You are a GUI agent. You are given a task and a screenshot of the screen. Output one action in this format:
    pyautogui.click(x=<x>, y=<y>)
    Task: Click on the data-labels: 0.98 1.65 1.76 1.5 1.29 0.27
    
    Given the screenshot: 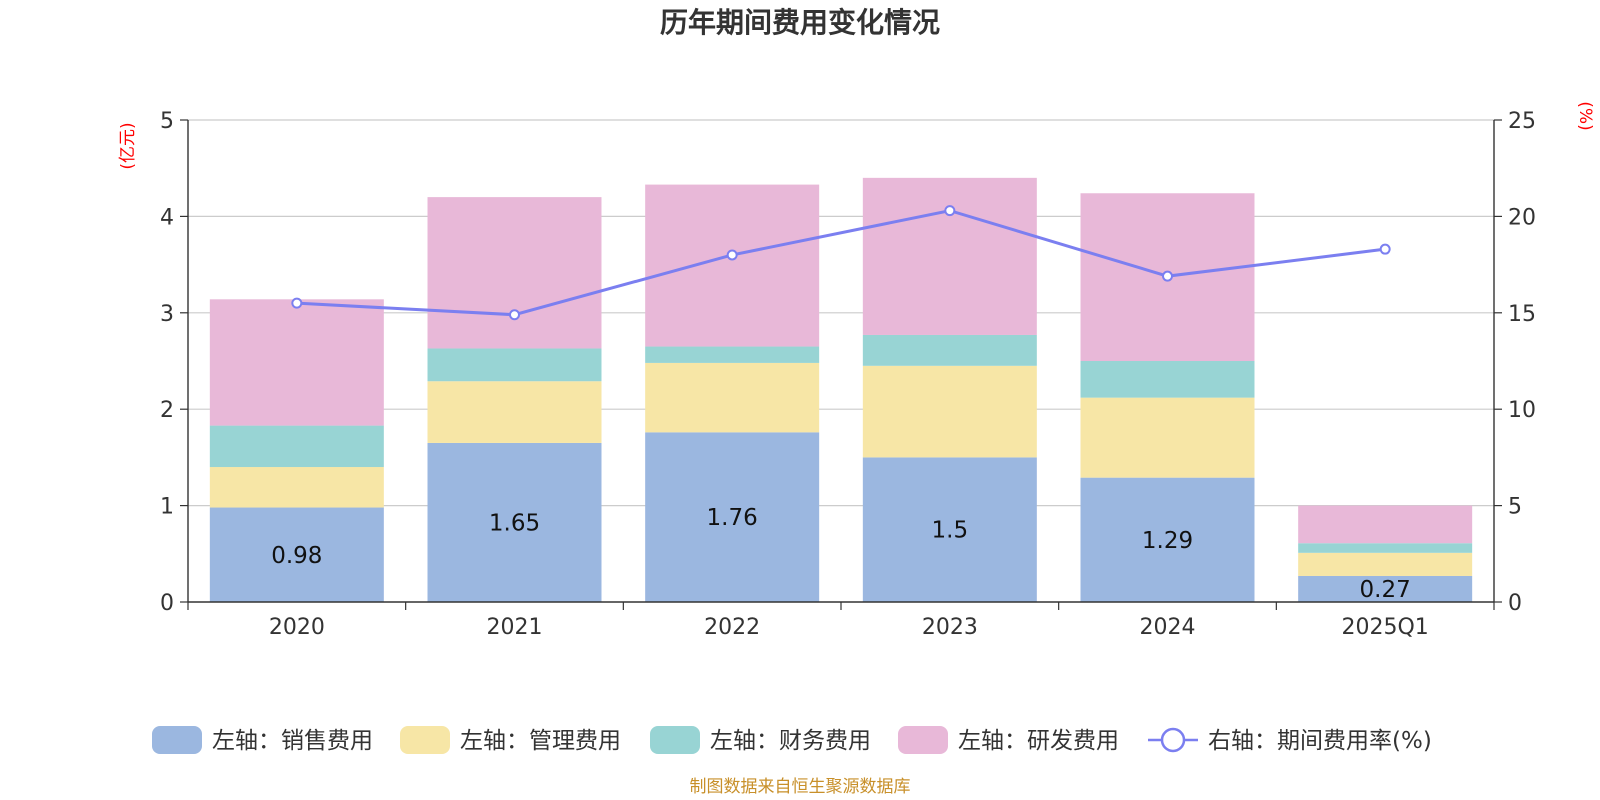 What is the action you would take?
    pyautogui.click(x=841, y=554)
    